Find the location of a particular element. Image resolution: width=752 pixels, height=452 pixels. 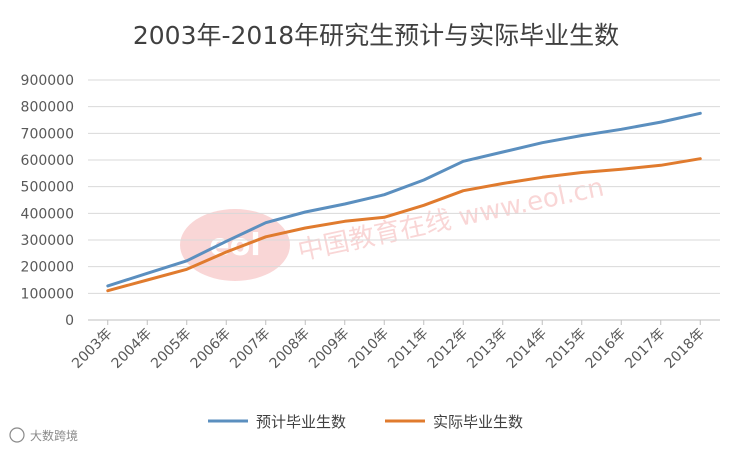

x-tick-label: 2017年 is located at coordinates (645, 349).